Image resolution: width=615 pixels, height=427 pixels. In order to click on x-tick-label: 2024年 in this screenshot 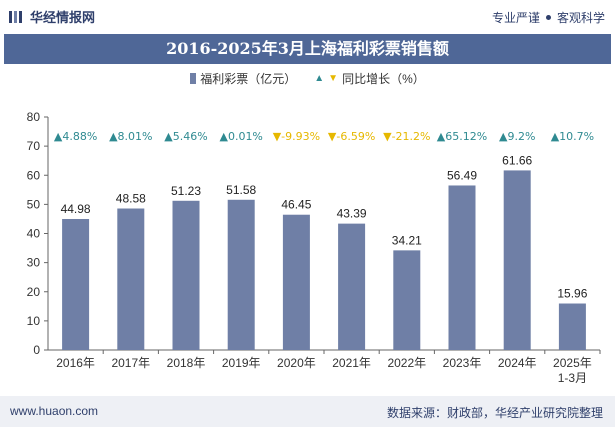, I will do `click(517, 363)`.